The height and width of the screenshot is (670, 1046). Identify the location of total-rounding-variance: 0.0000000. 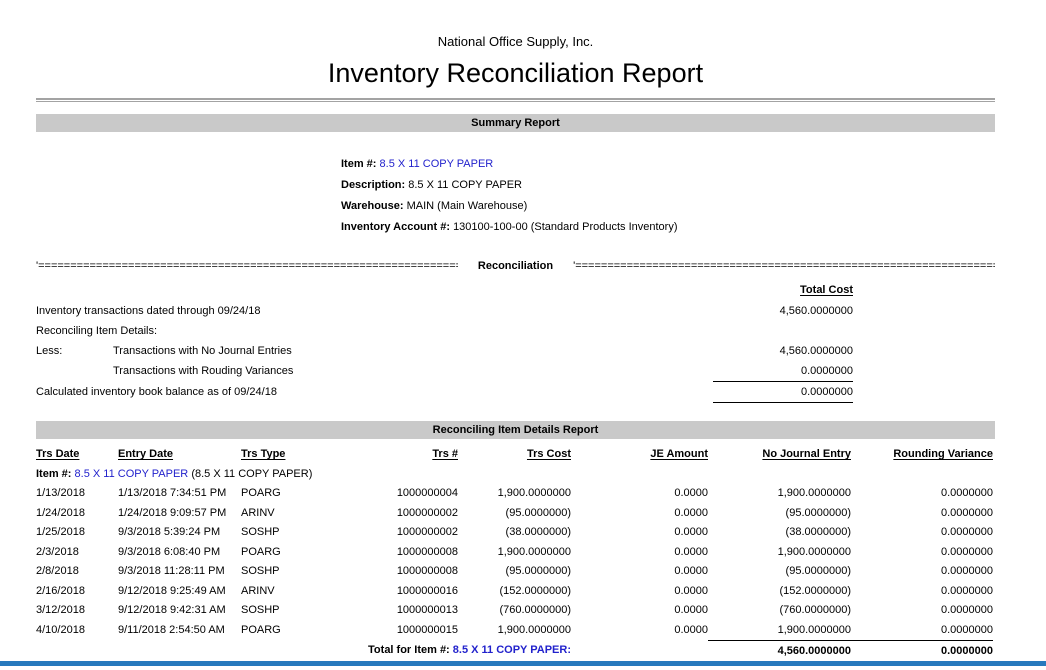
(922, 650).